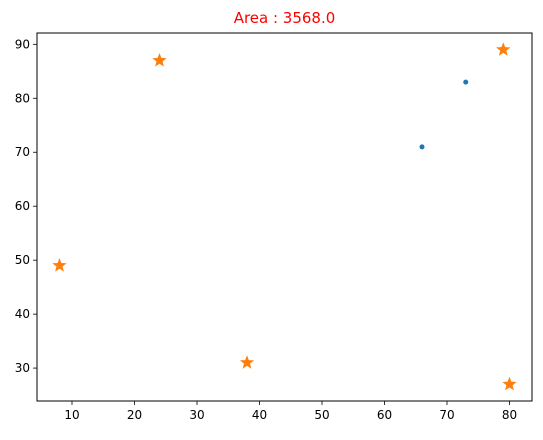 The height and width of the screenshot is (440, 543). What do you see at coordinates (509, 415) in the screenshot?
I see `x-tick-label: 80` at bounding box center [509, 415].